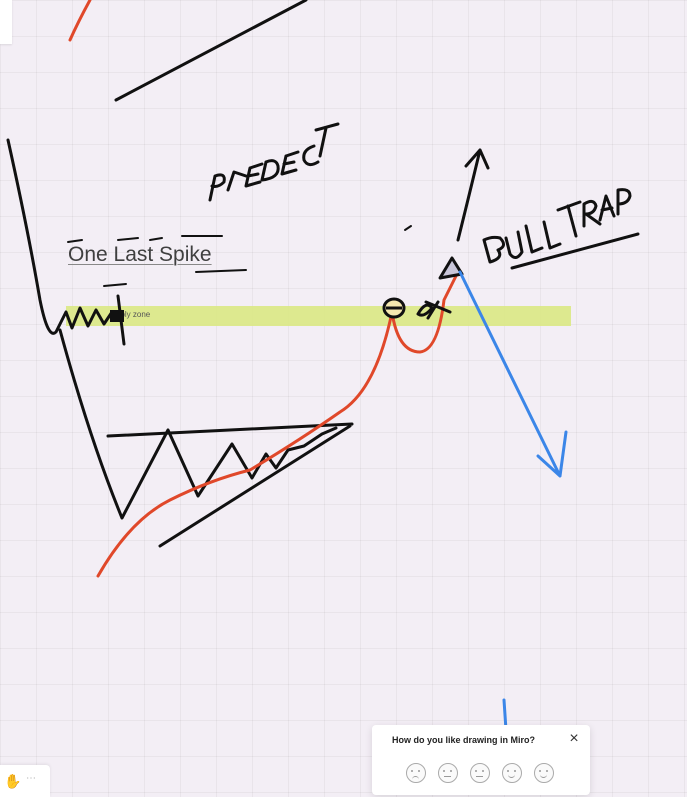 The image size is (687, 797). Describe the element at coordinates (117, 316) in the screenshot. I see `cross-mark-box` at that location.